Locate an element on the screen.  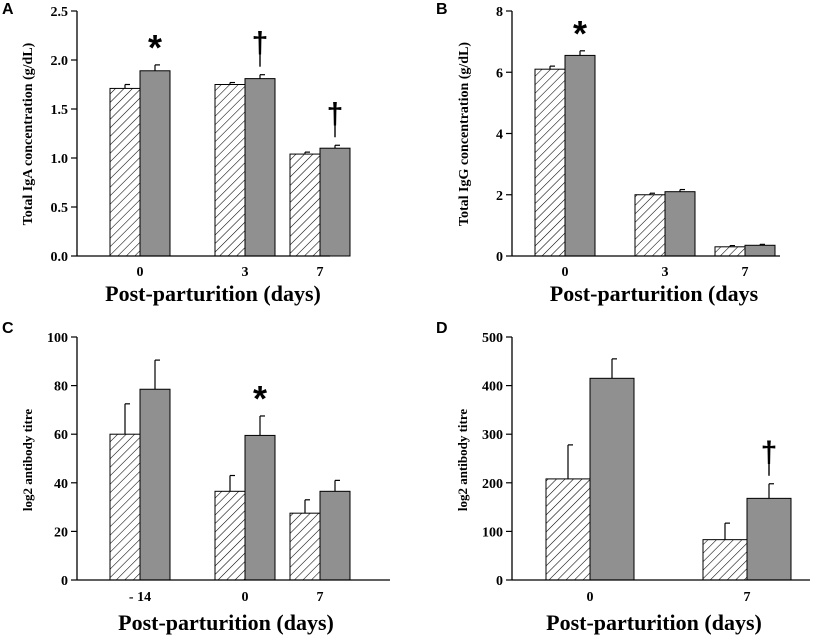
x-tick-label: - 14 is located at coordinates (140, 597).